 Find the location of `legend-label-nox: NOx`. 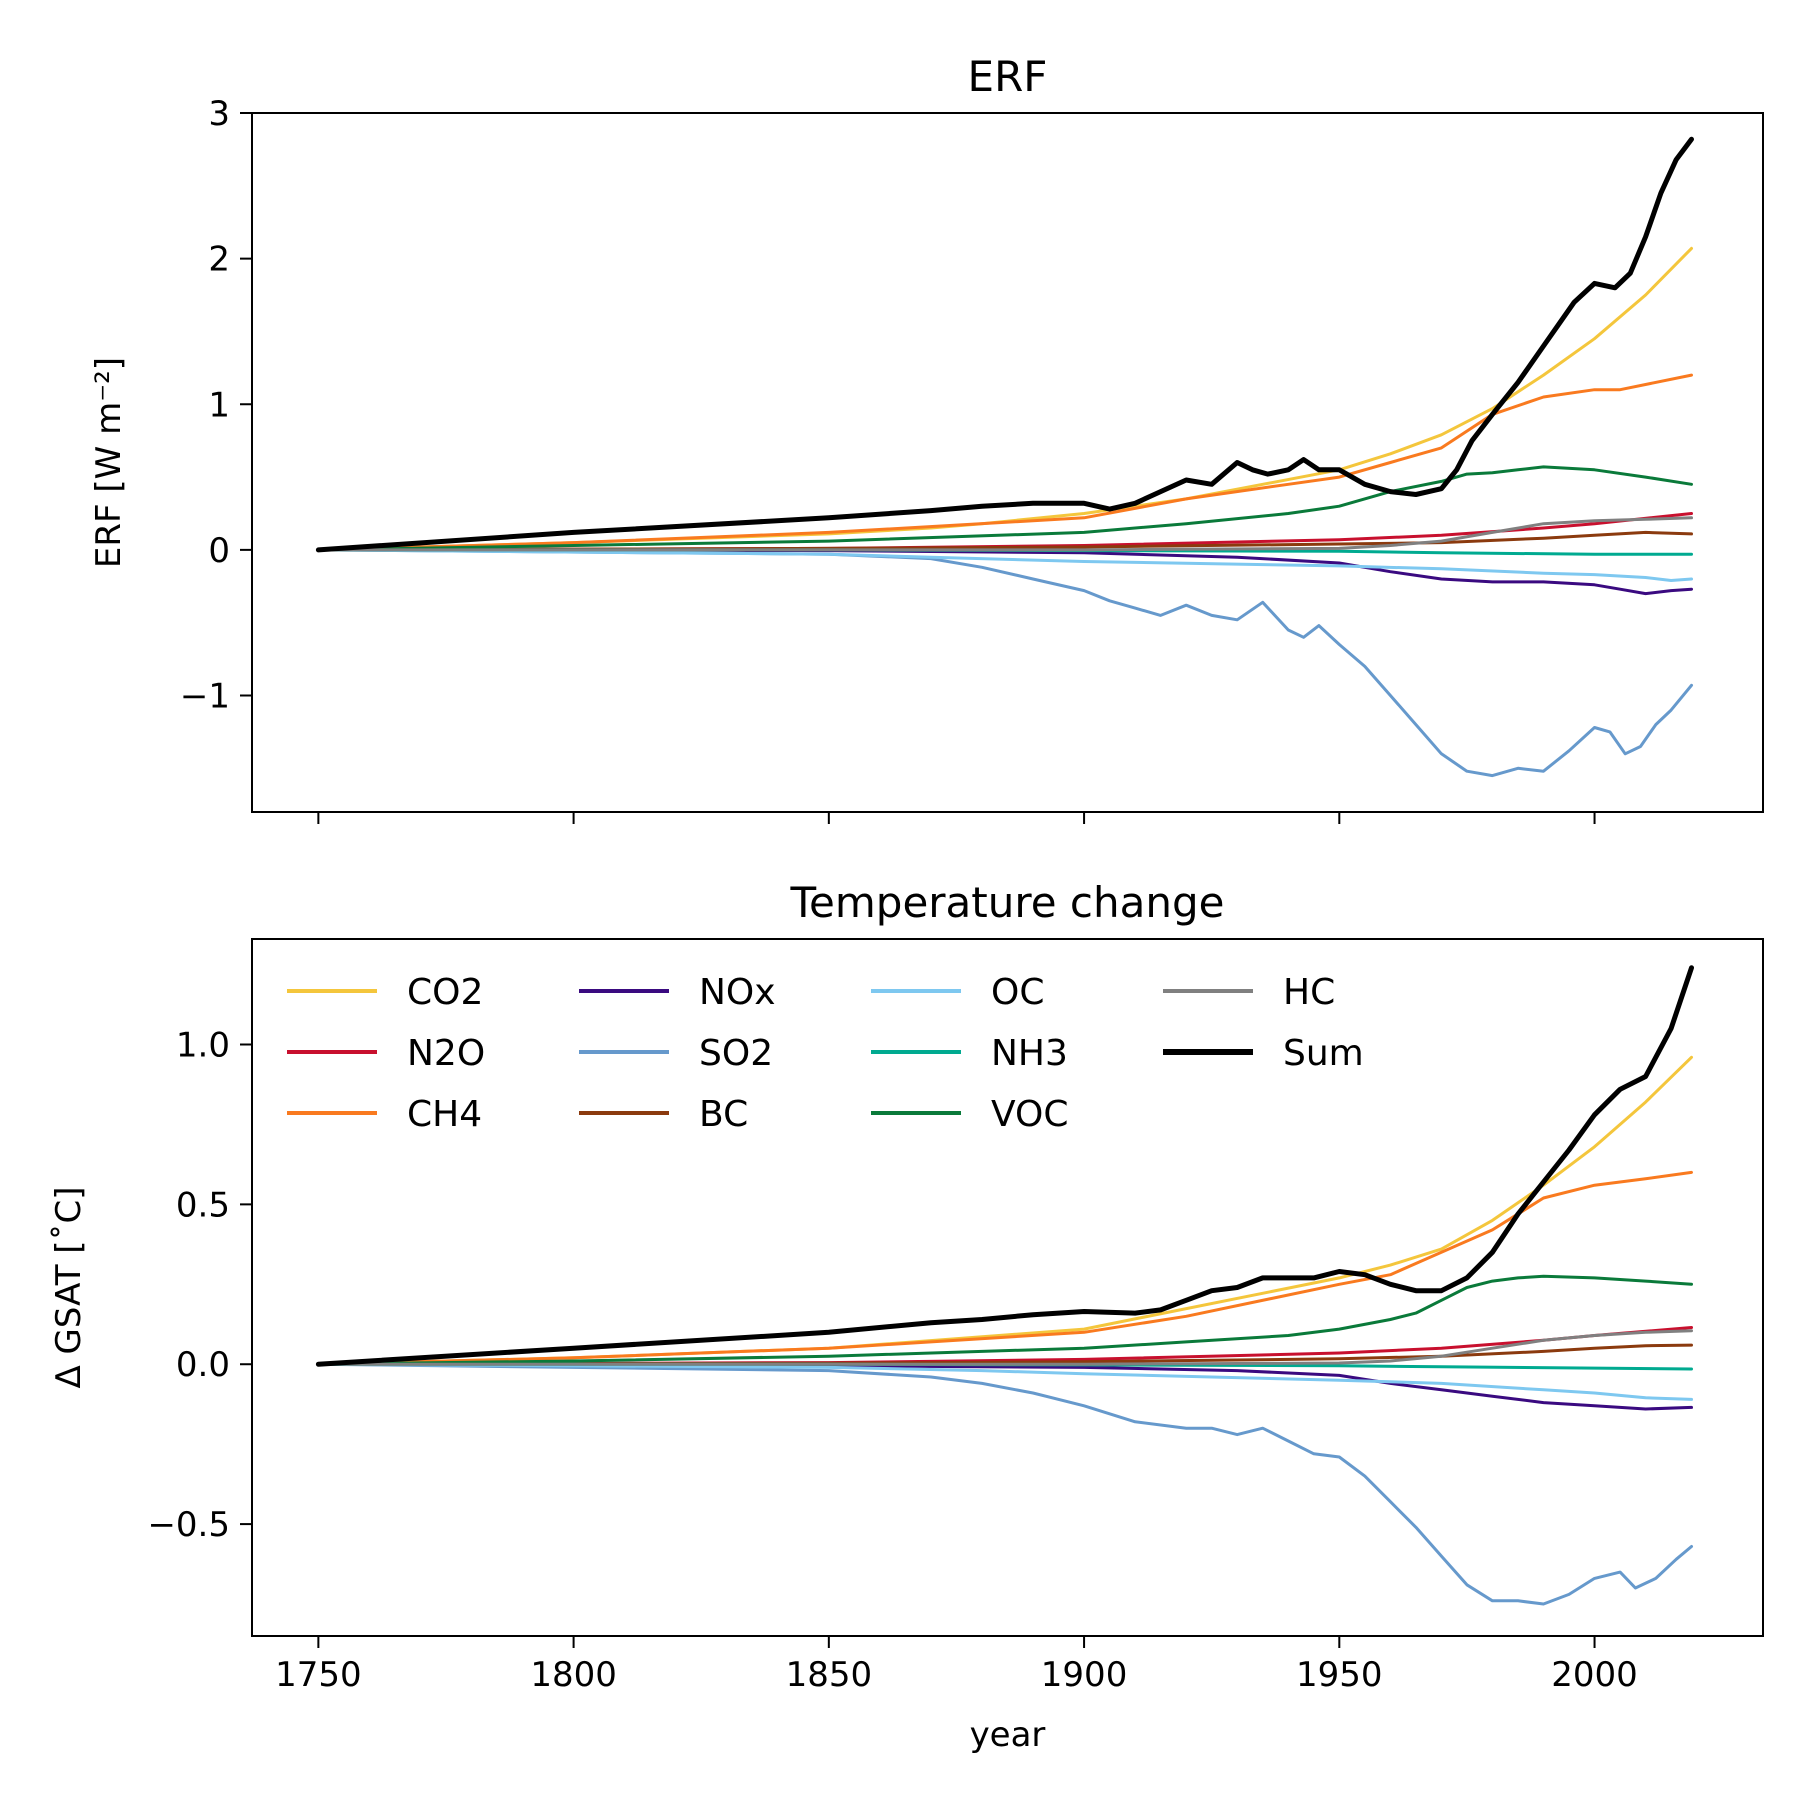

legend-label-nox: NOx is located at coordinates (737, 992).